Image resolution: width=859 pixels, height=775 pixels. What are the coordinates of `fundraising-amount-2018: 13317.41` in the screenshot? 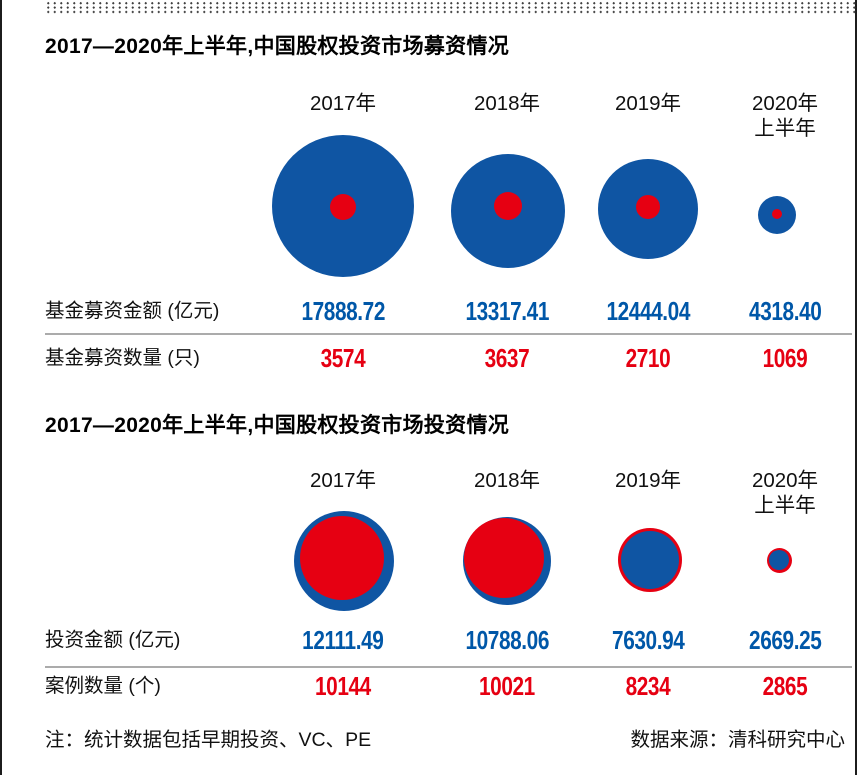 It's located at (507, 312).